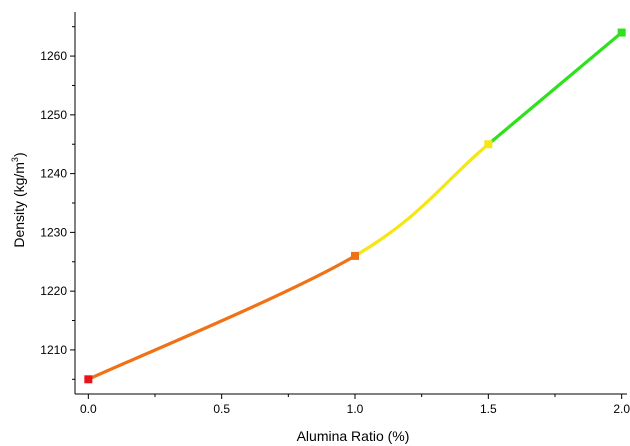  I want to click on x-tick-label: 2.0, so click(621, 409).